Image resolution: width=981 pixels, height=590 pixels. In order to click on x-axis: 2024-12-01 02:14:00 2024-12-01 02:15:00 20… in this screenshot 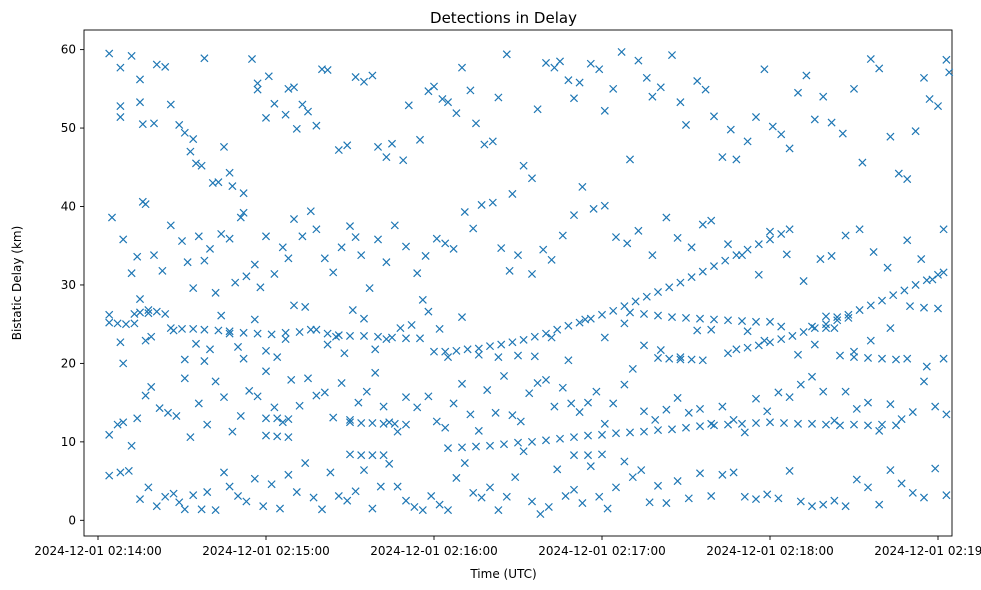, I will do `click(507, 547)`.